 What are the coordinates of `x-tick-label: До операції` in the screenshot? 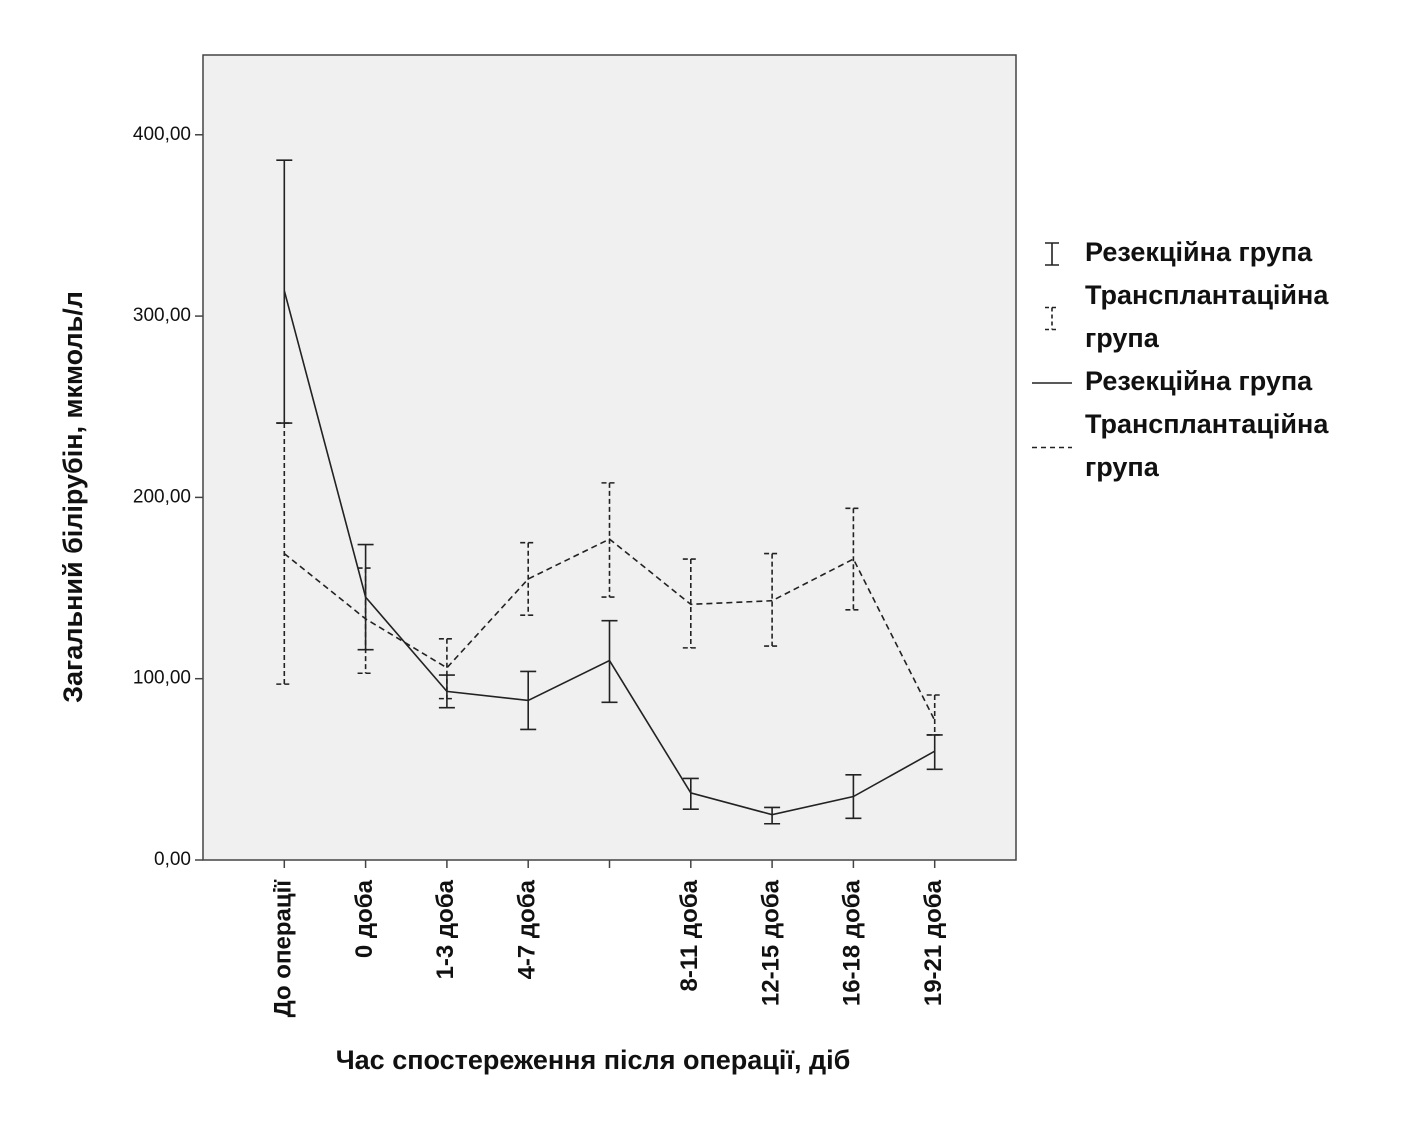 It's located at (283, 948).